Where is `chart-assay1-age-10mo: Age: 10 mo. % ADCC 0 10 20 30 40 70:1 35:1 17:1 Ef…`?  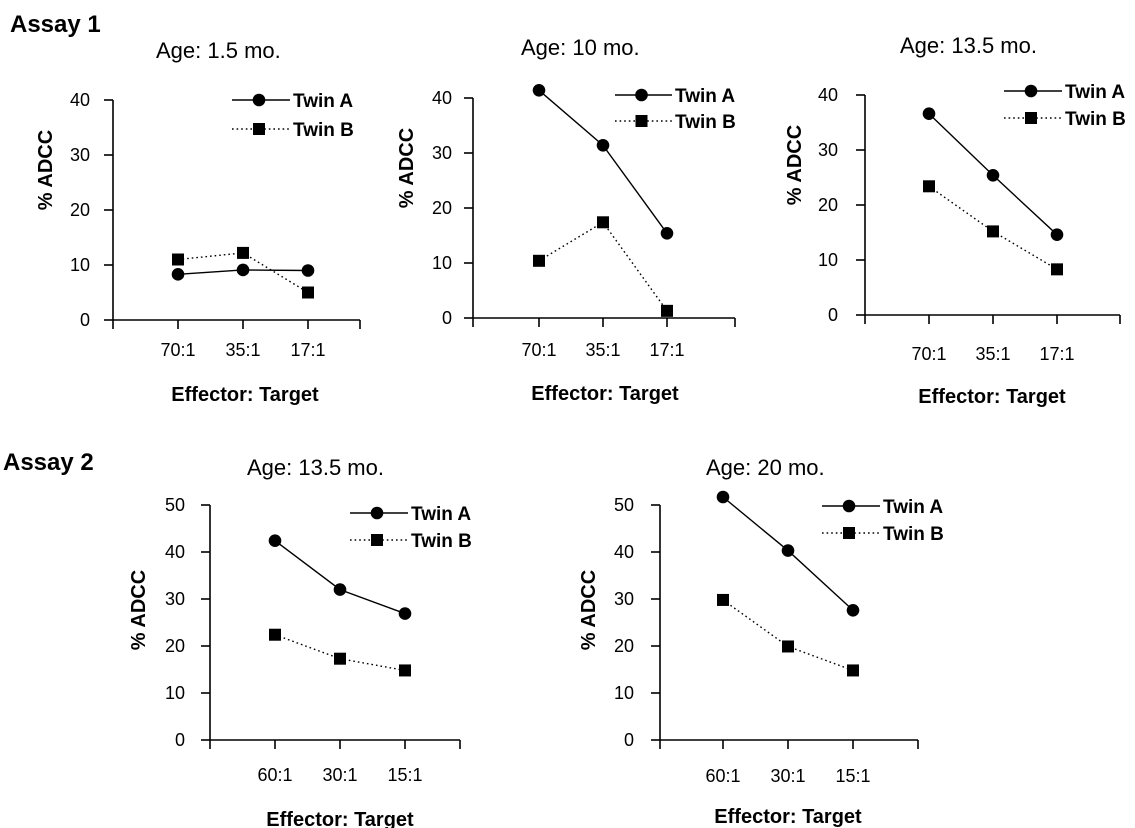
chart-assay1-age-10mo: Age: 10 mo. % ADCC 0 10 20 30 40 70:1 35:1 17:1 Ef… is located at coordinates (566, 220).